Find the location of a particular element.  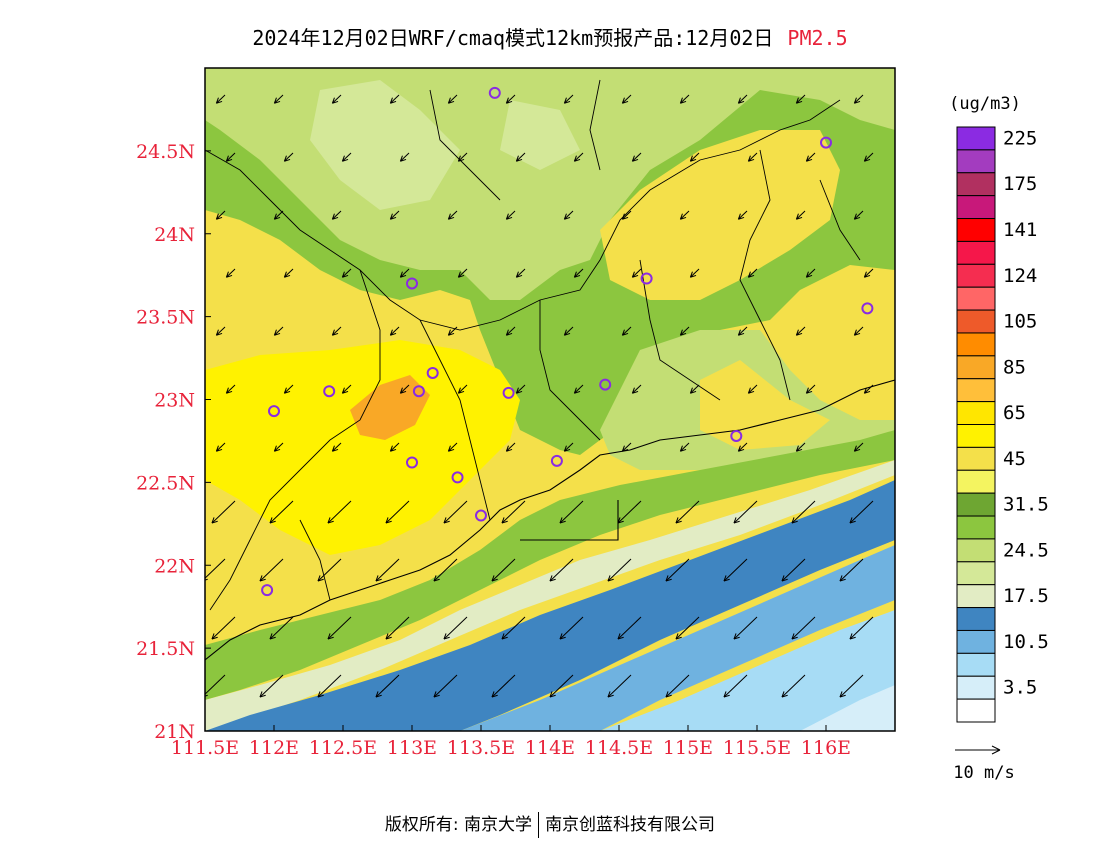

legend-label: 225 is located at coordinates (1020, 138).